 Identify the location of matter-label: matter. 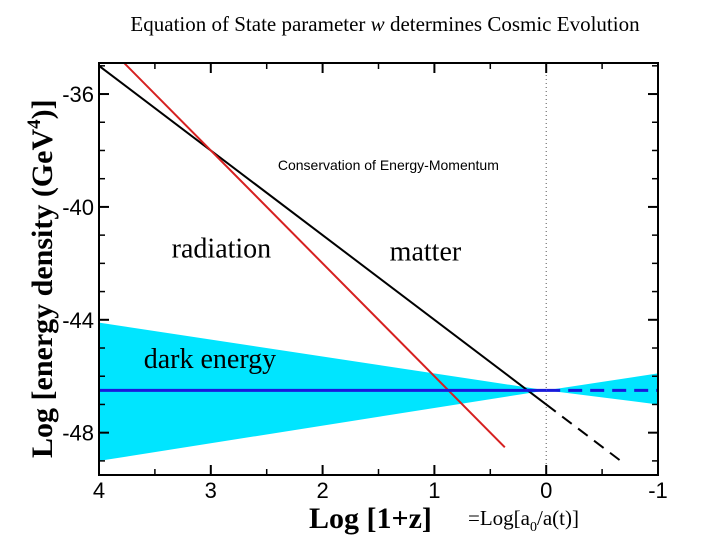
(426, 252).